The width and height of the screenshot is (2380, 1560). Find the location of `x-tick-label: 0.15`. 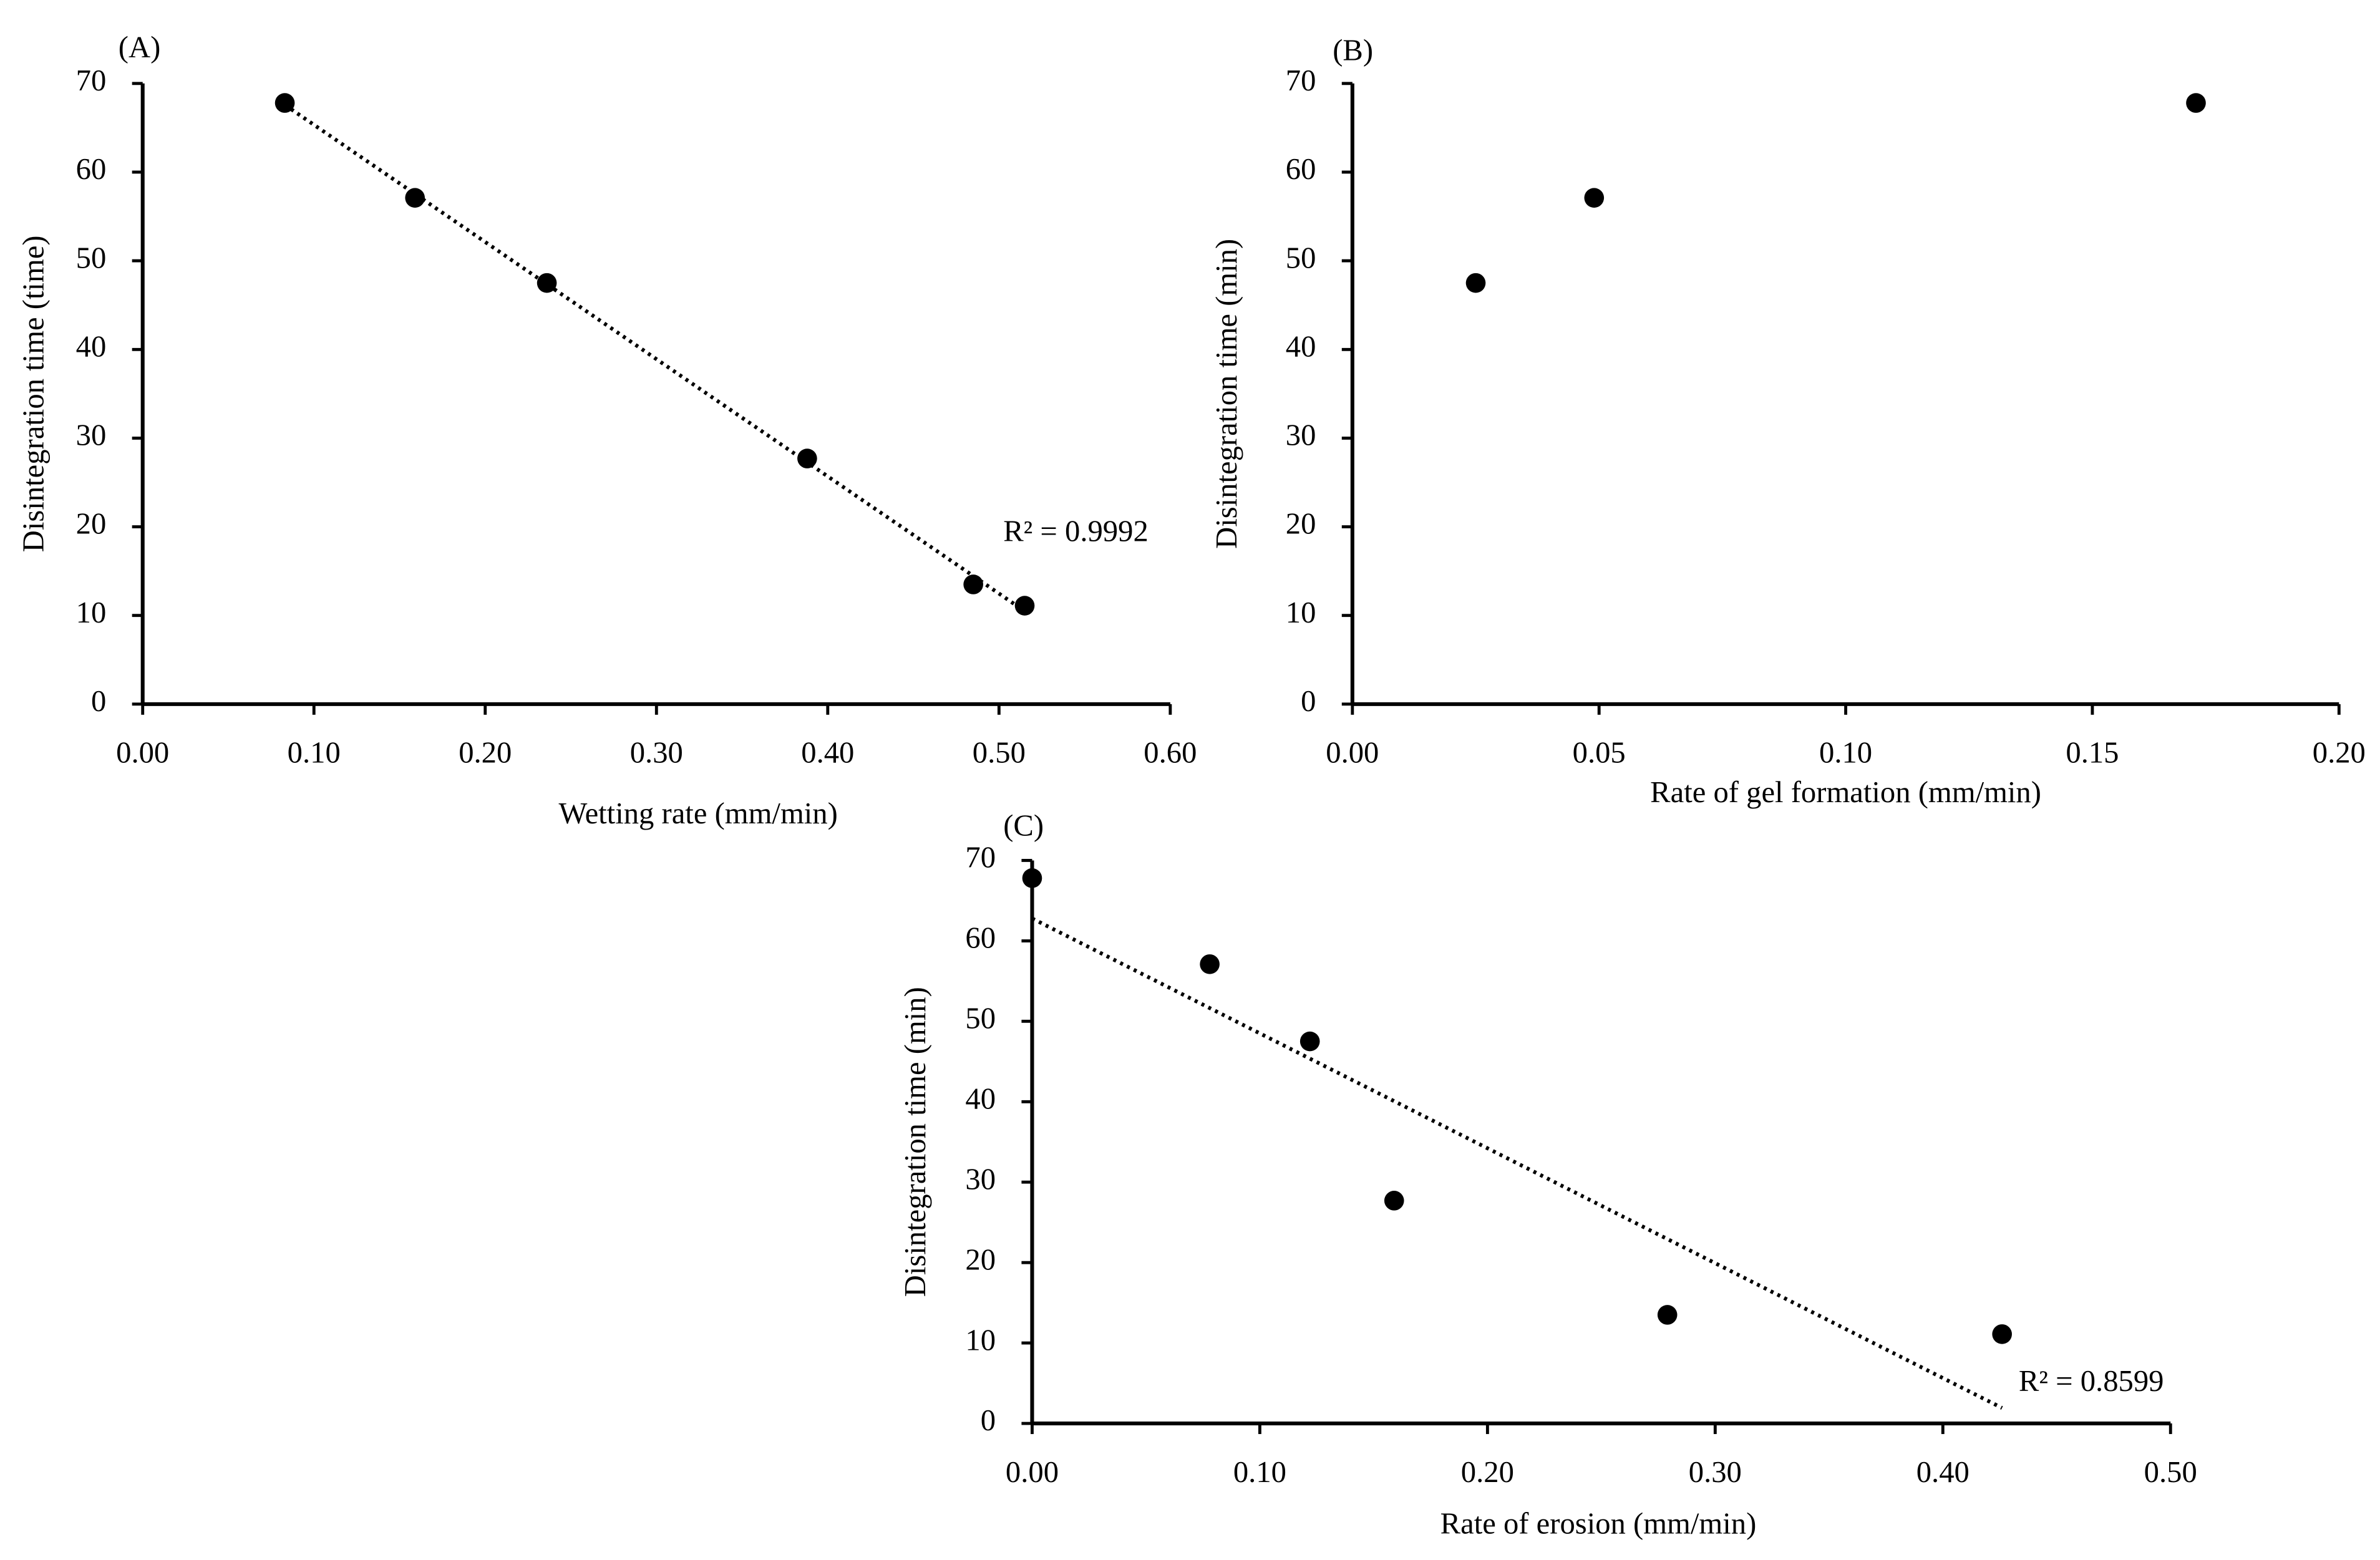

x-tick-label: 0.15 is located at coordinates (2092, 753).